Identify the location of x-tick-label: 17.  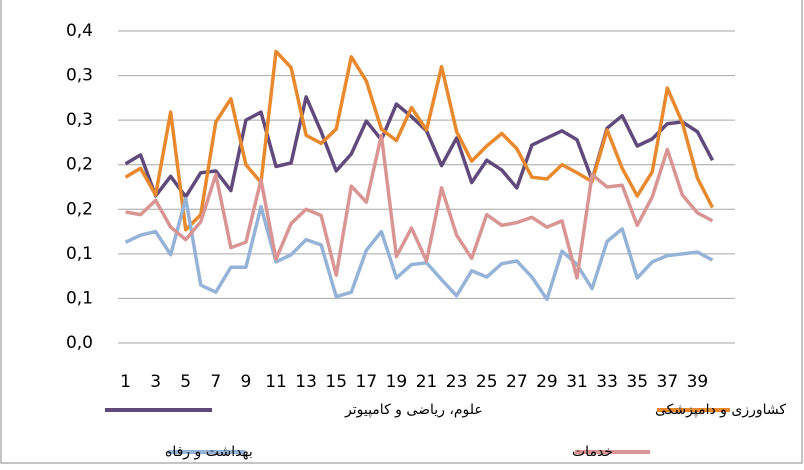
(367, 382).